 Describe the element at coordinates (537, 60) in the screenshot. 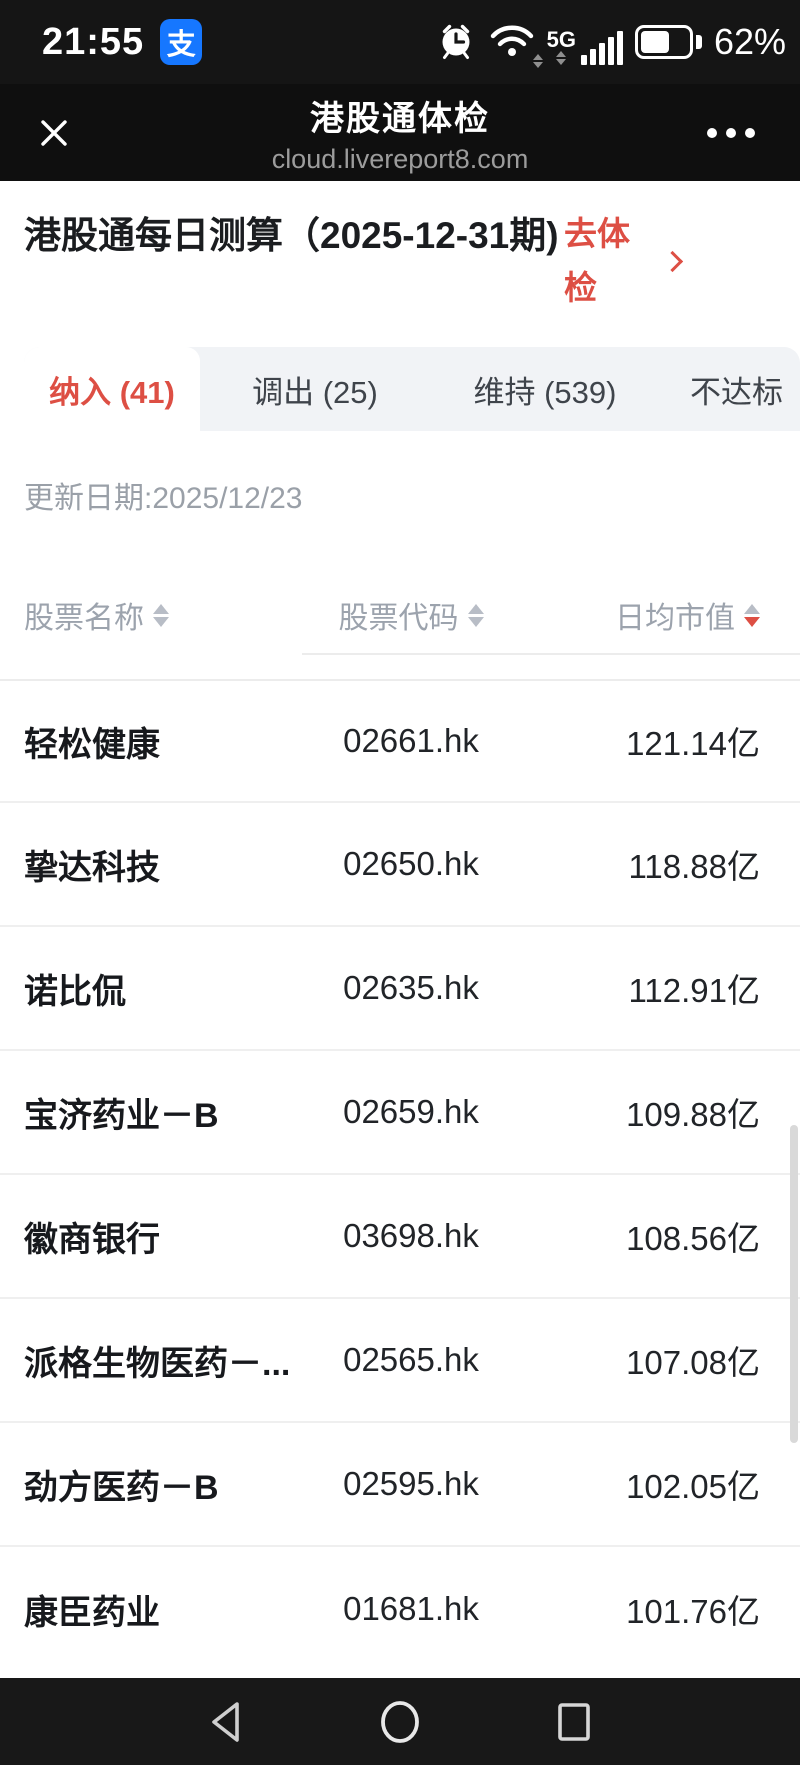

I see `wifi-traffic-arrows-icon` at that location.